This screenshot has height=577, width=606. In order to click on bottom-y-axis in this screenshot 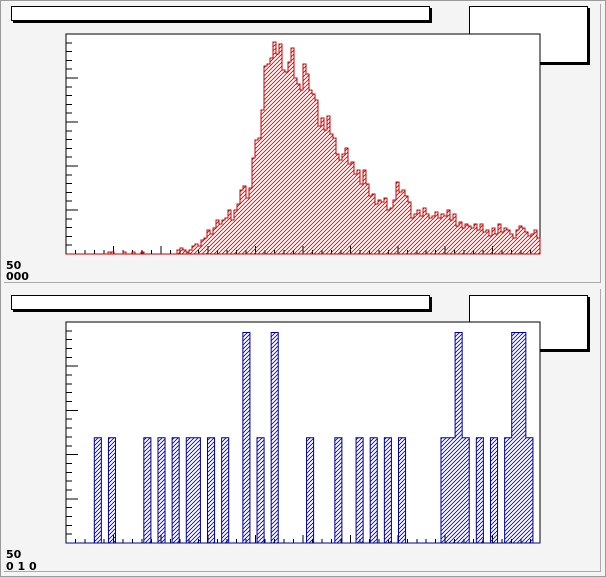, I will do `click(72, 432)`.